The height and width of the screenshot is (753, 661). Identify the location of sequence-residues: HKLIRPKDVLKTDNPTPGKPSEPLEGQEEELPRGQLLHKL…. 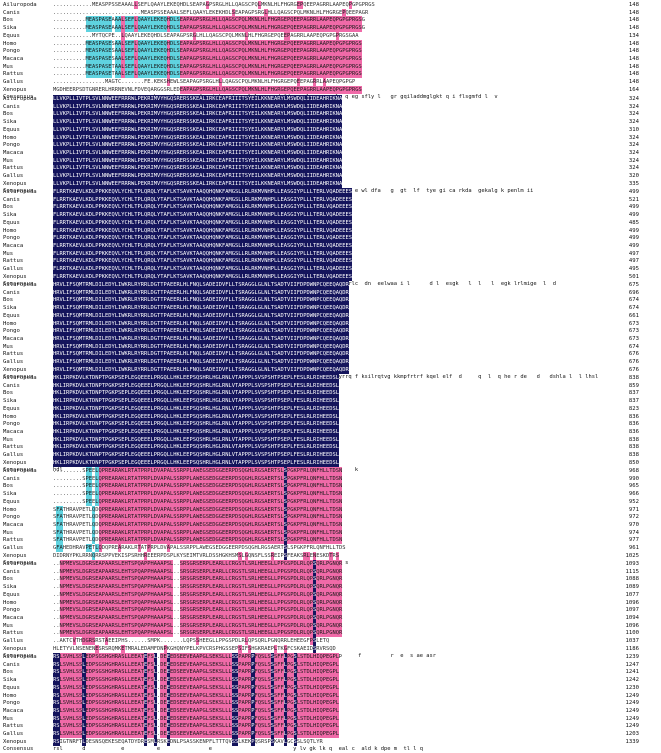
(196, 455).